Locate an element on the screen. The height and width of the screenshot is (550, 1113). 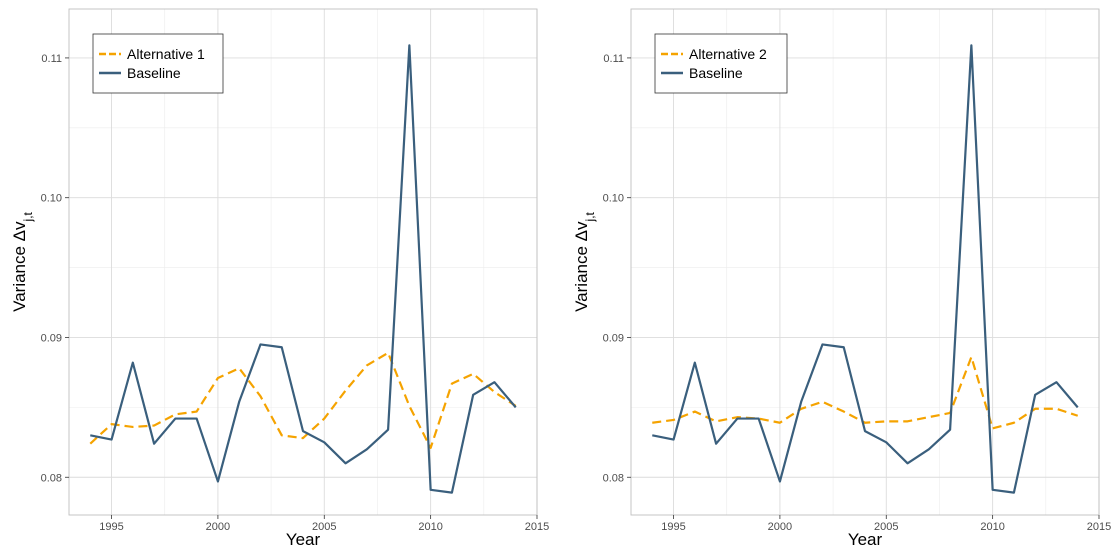
legend: Alternative 1 Baseline is located at coordinates (158, 63).